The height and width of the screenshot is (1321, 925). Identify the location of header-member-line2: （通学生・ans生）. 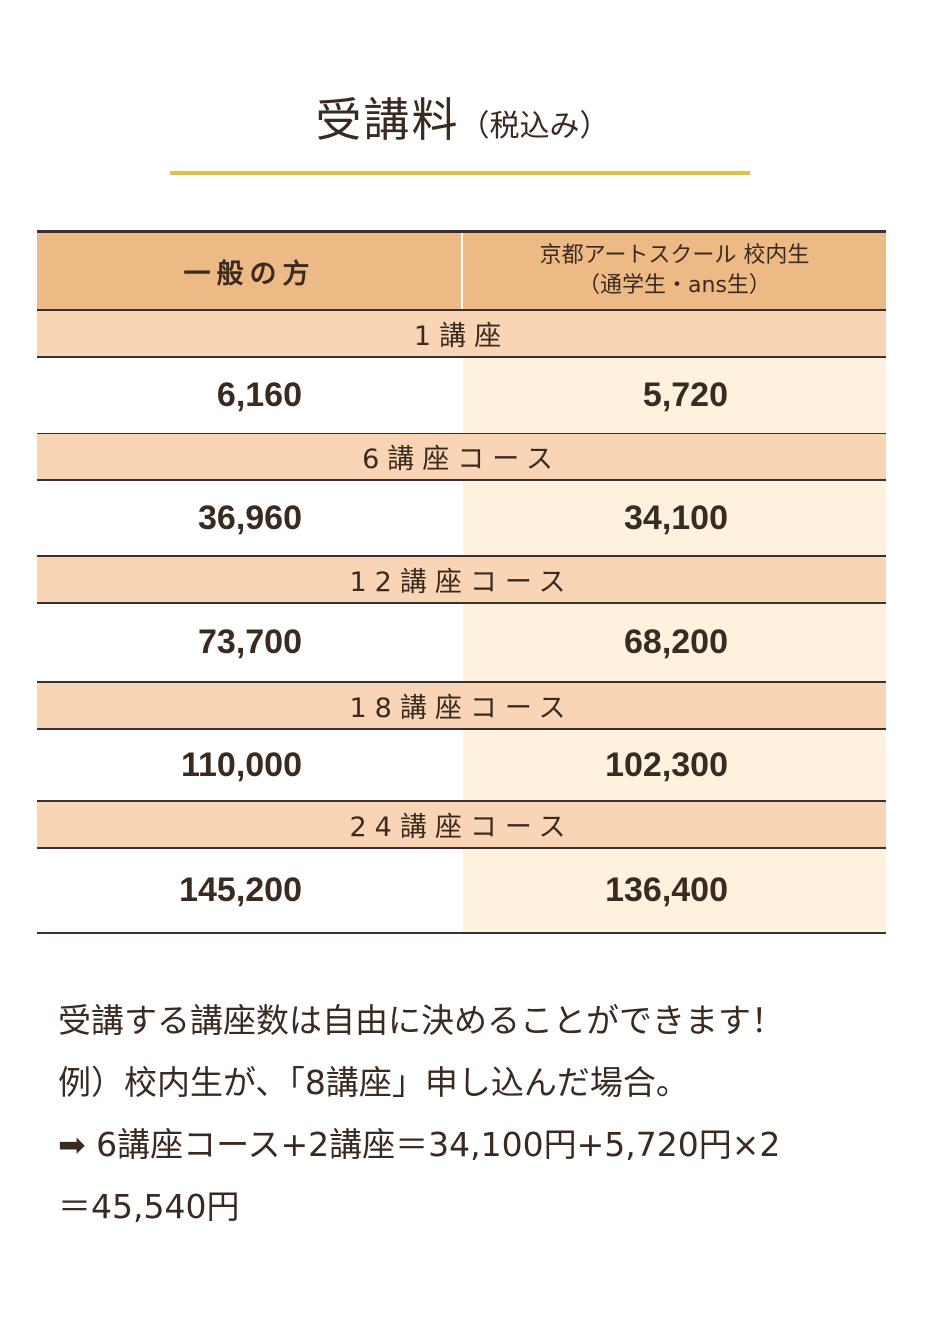
(674, 285).